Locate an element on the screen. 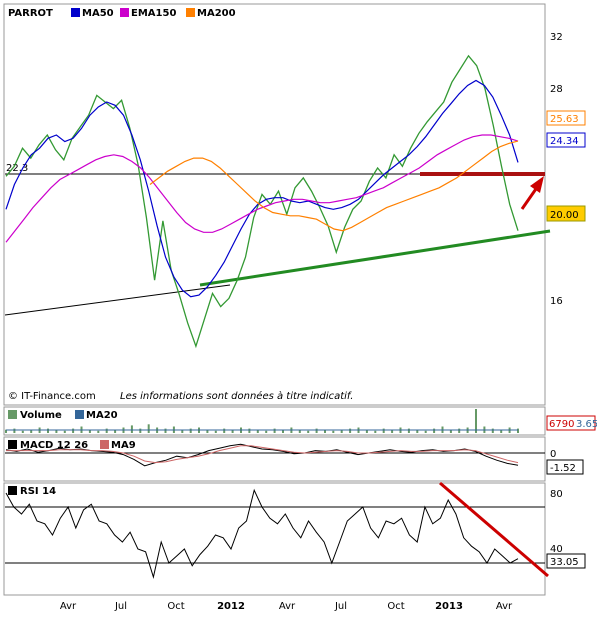 The height and width of the screenshot is (617, 597). legend-ma9-label: MA9 is located at coordinates (123, 445).